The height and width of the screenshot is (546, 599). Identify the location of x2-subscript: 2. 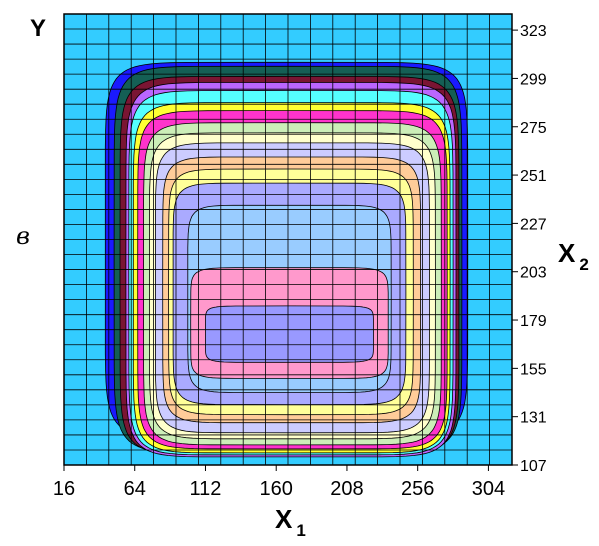
(583, 264).